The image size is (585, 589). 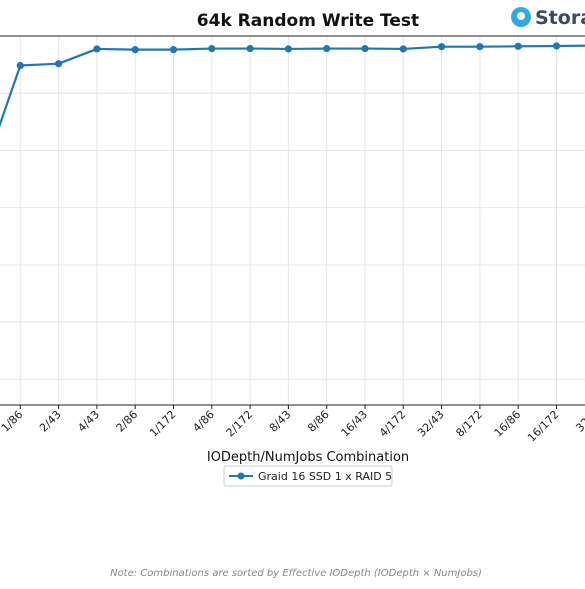 What do you see at coordinates (240, 424) in the screenshot?
I see `x-tick-label: 2/172` at bounding box center [240, 424].